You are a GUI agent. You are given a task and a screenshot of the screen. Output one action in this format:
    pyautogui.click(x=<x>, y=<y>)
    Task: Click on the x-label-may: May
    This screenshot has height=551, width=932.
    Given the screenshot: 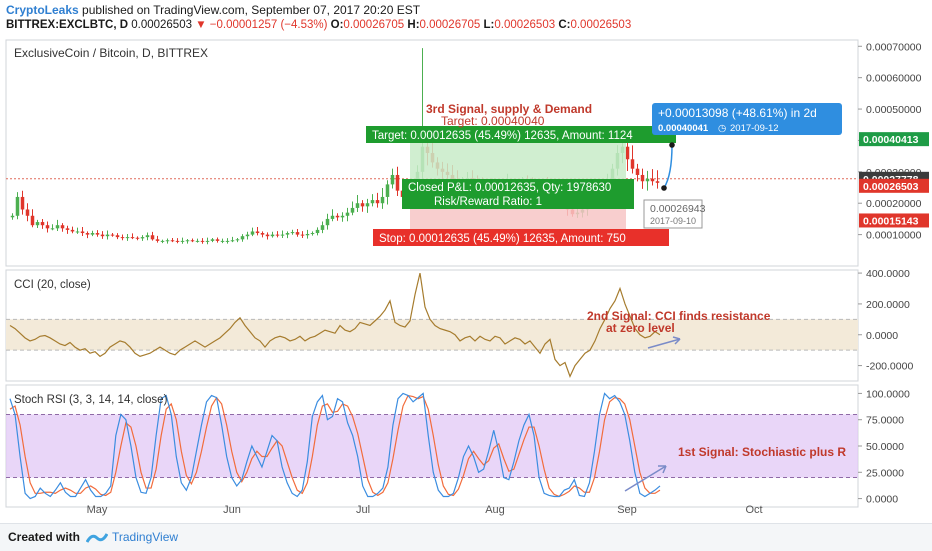 What is the action you would take?
    pyautogui.click(x=97, y=510)
    